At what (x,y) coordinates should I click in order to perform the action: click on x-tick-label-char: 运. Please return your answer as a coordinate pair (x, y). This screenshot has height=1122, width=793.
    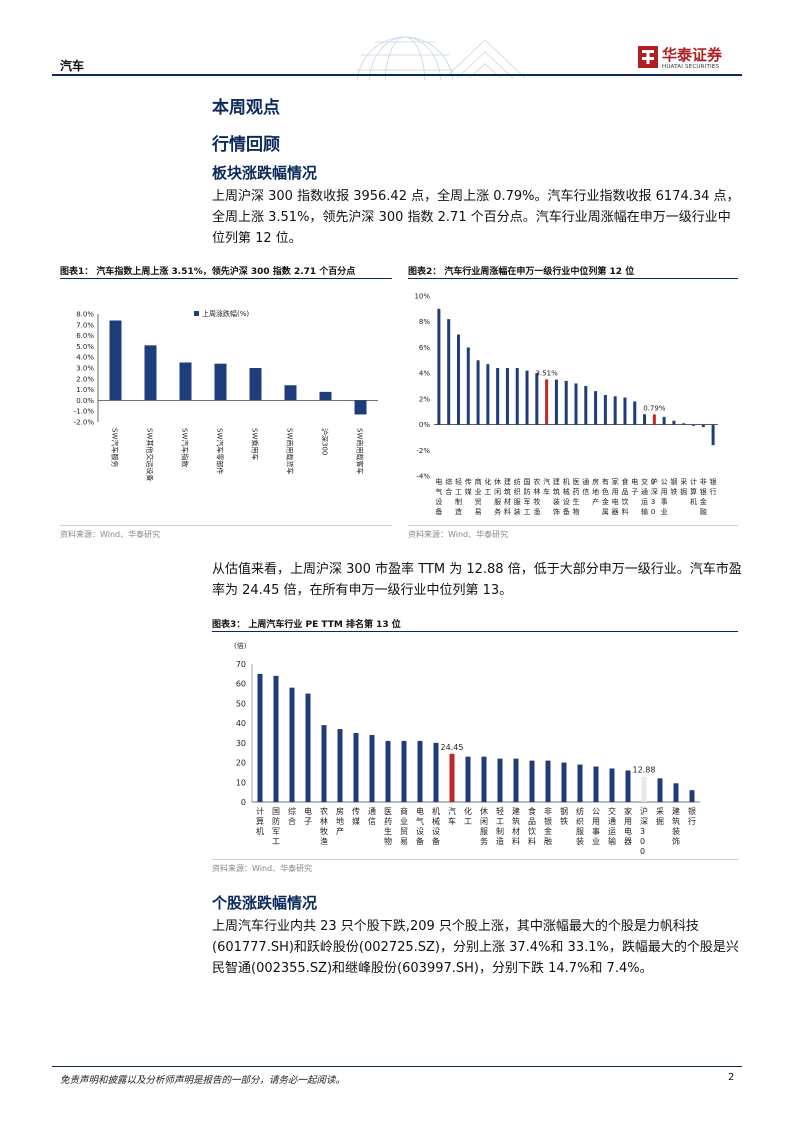
    Looking at the image, I should click on (644, 502).